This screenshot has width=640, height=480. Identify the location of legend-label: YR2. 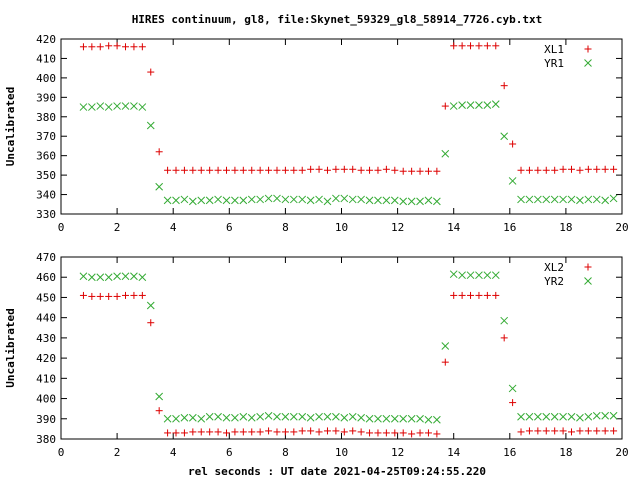
(554, 281).